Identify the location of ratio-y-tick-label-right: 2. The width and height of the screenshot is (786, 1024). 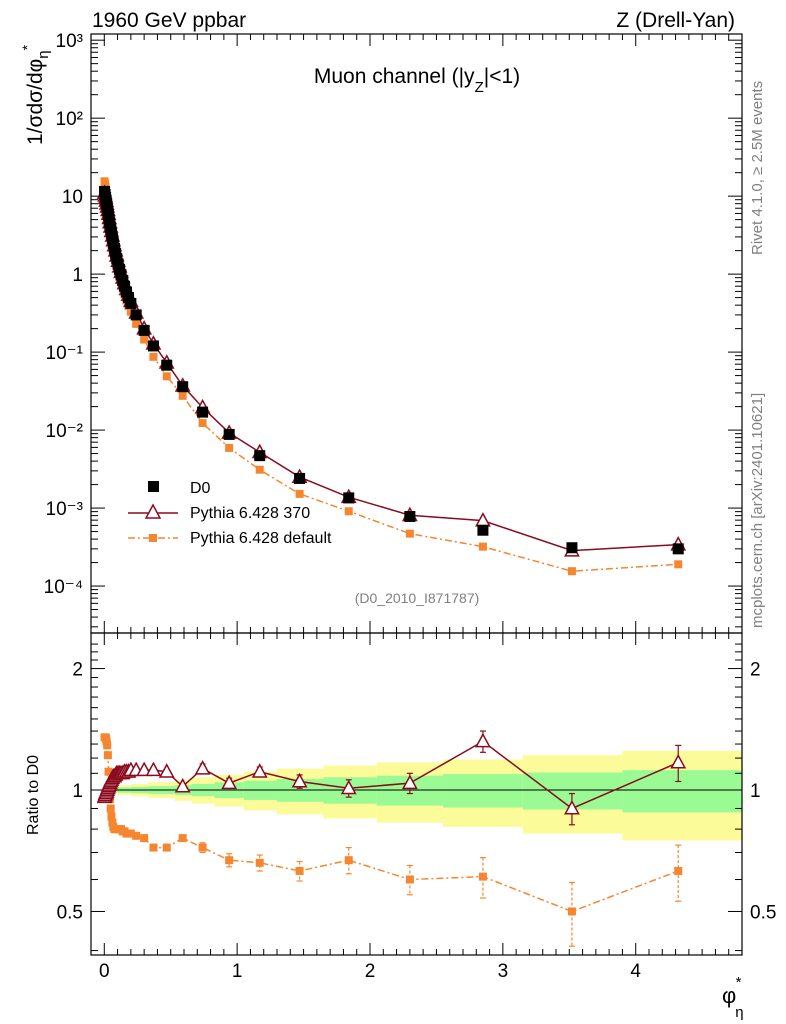
(755, 670).